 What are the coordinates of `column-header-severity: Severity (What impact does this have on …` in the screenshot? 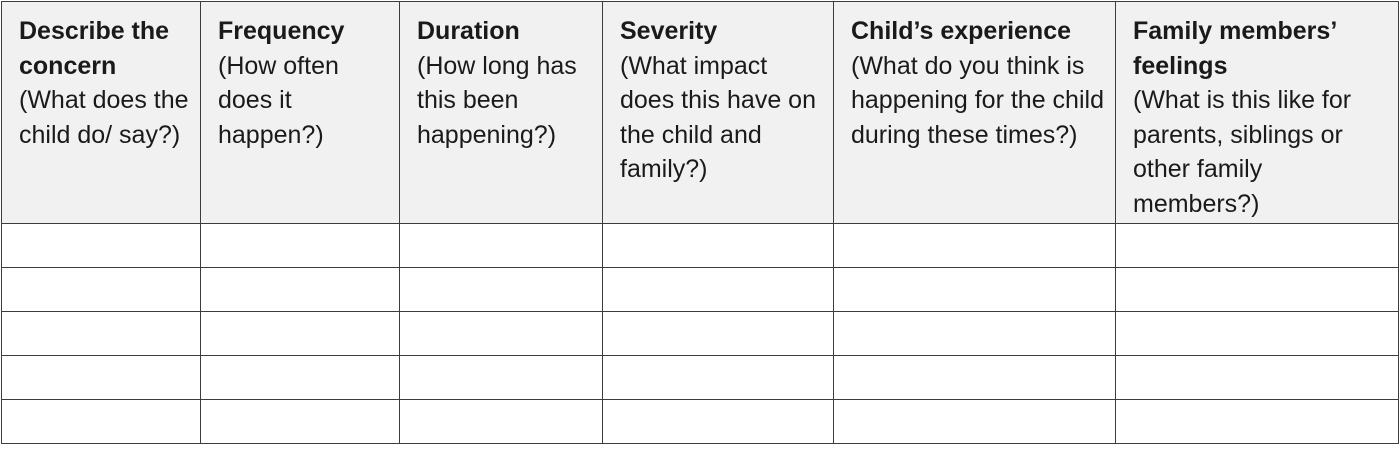 It's located at (718, 112).